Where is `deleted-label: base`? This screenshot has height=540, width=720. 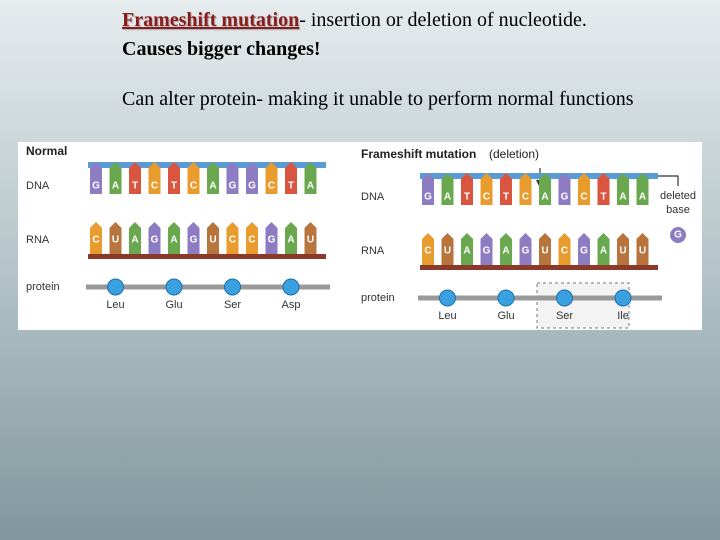
deleted-label: base is located at coordinates (678, 210).